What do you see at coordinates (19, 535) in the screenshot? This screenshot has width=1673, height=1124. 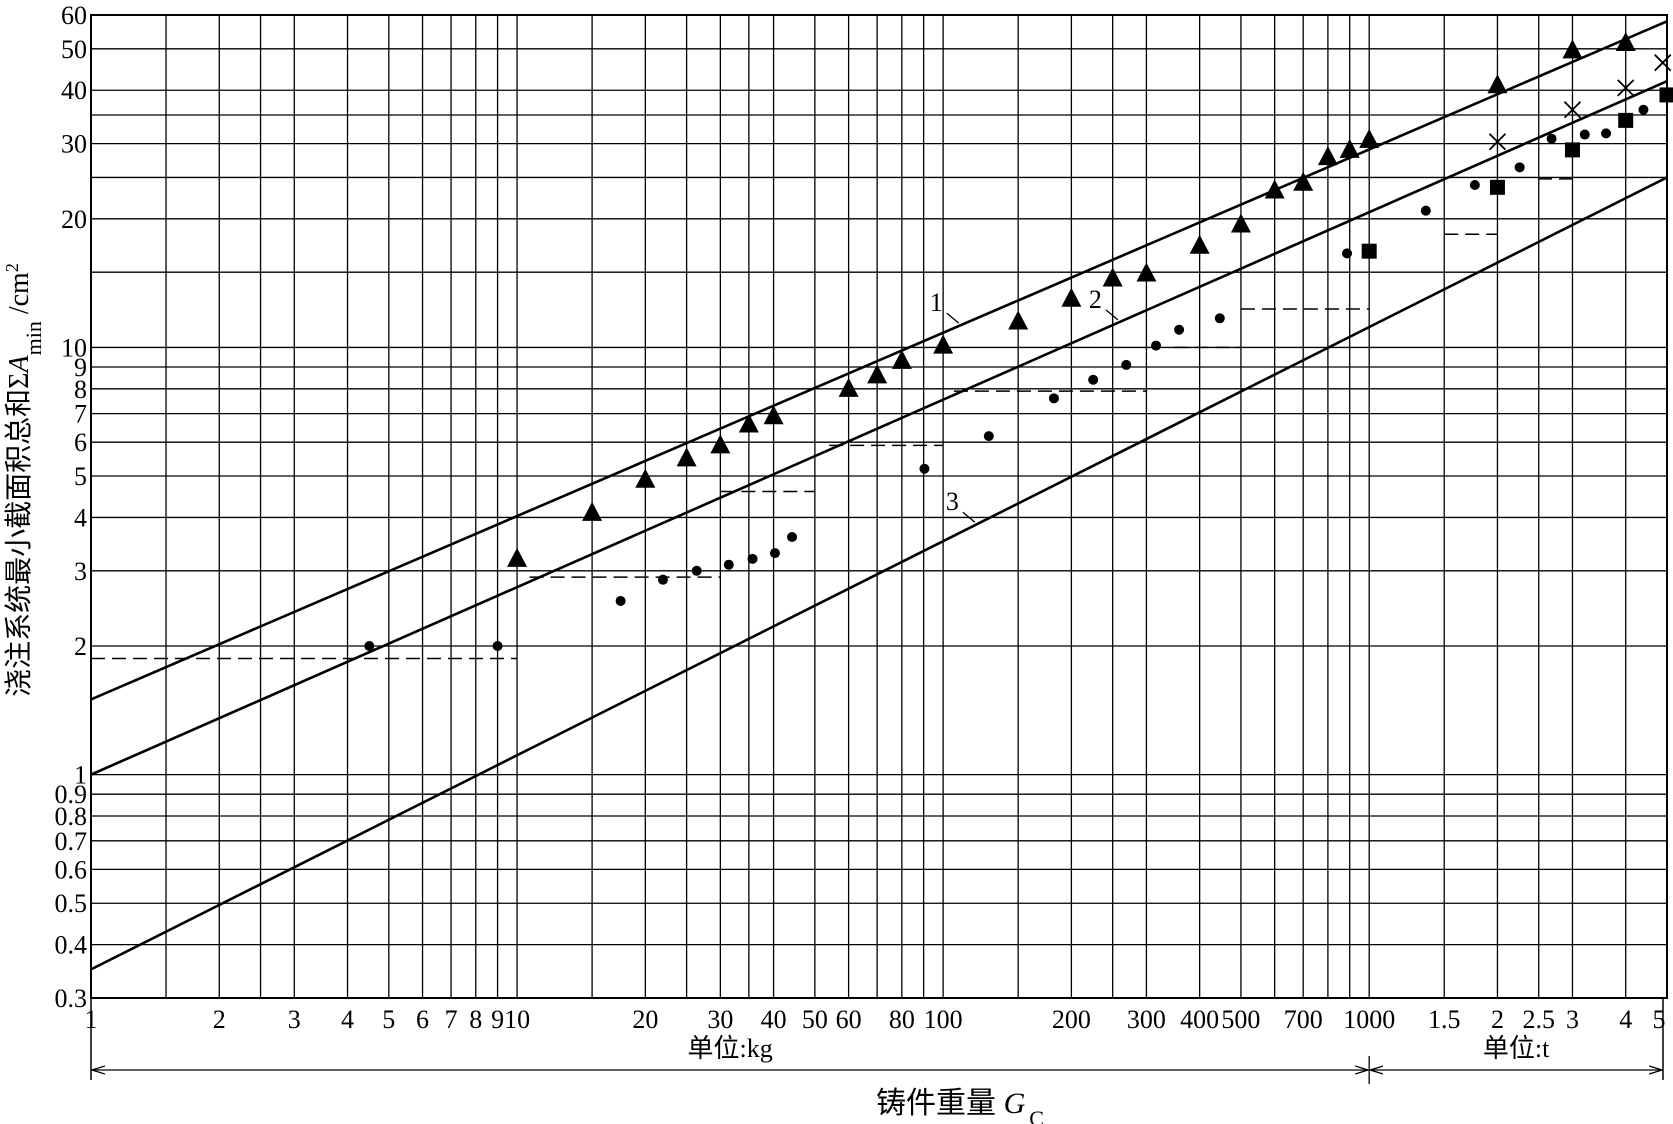 I see `y-title-text: 浇注系统最小截面积总和Σ` at bounding box center [19, 535].